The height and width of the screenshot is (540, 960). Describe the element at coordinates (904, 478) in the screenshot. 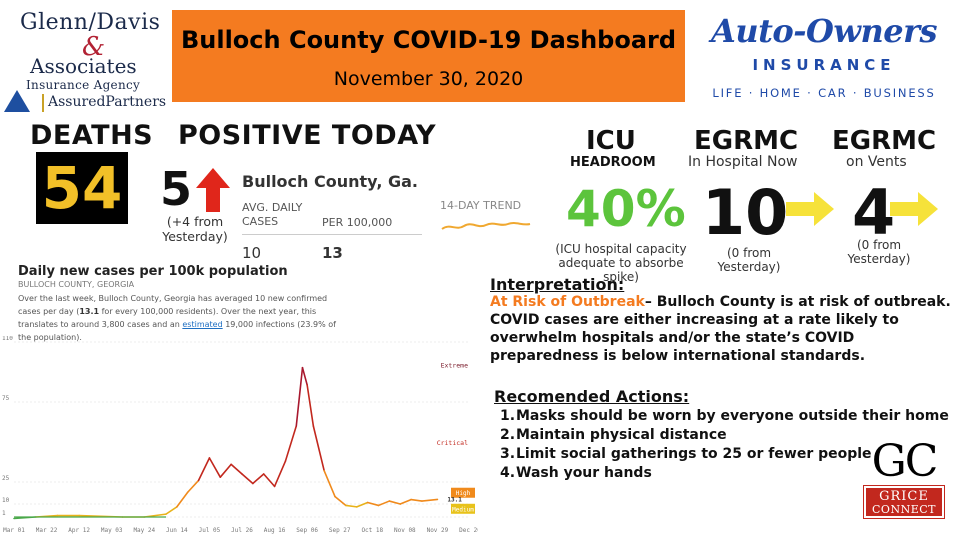

I see `grice-connect-logo: GC GRICE CONNECT` at that location.